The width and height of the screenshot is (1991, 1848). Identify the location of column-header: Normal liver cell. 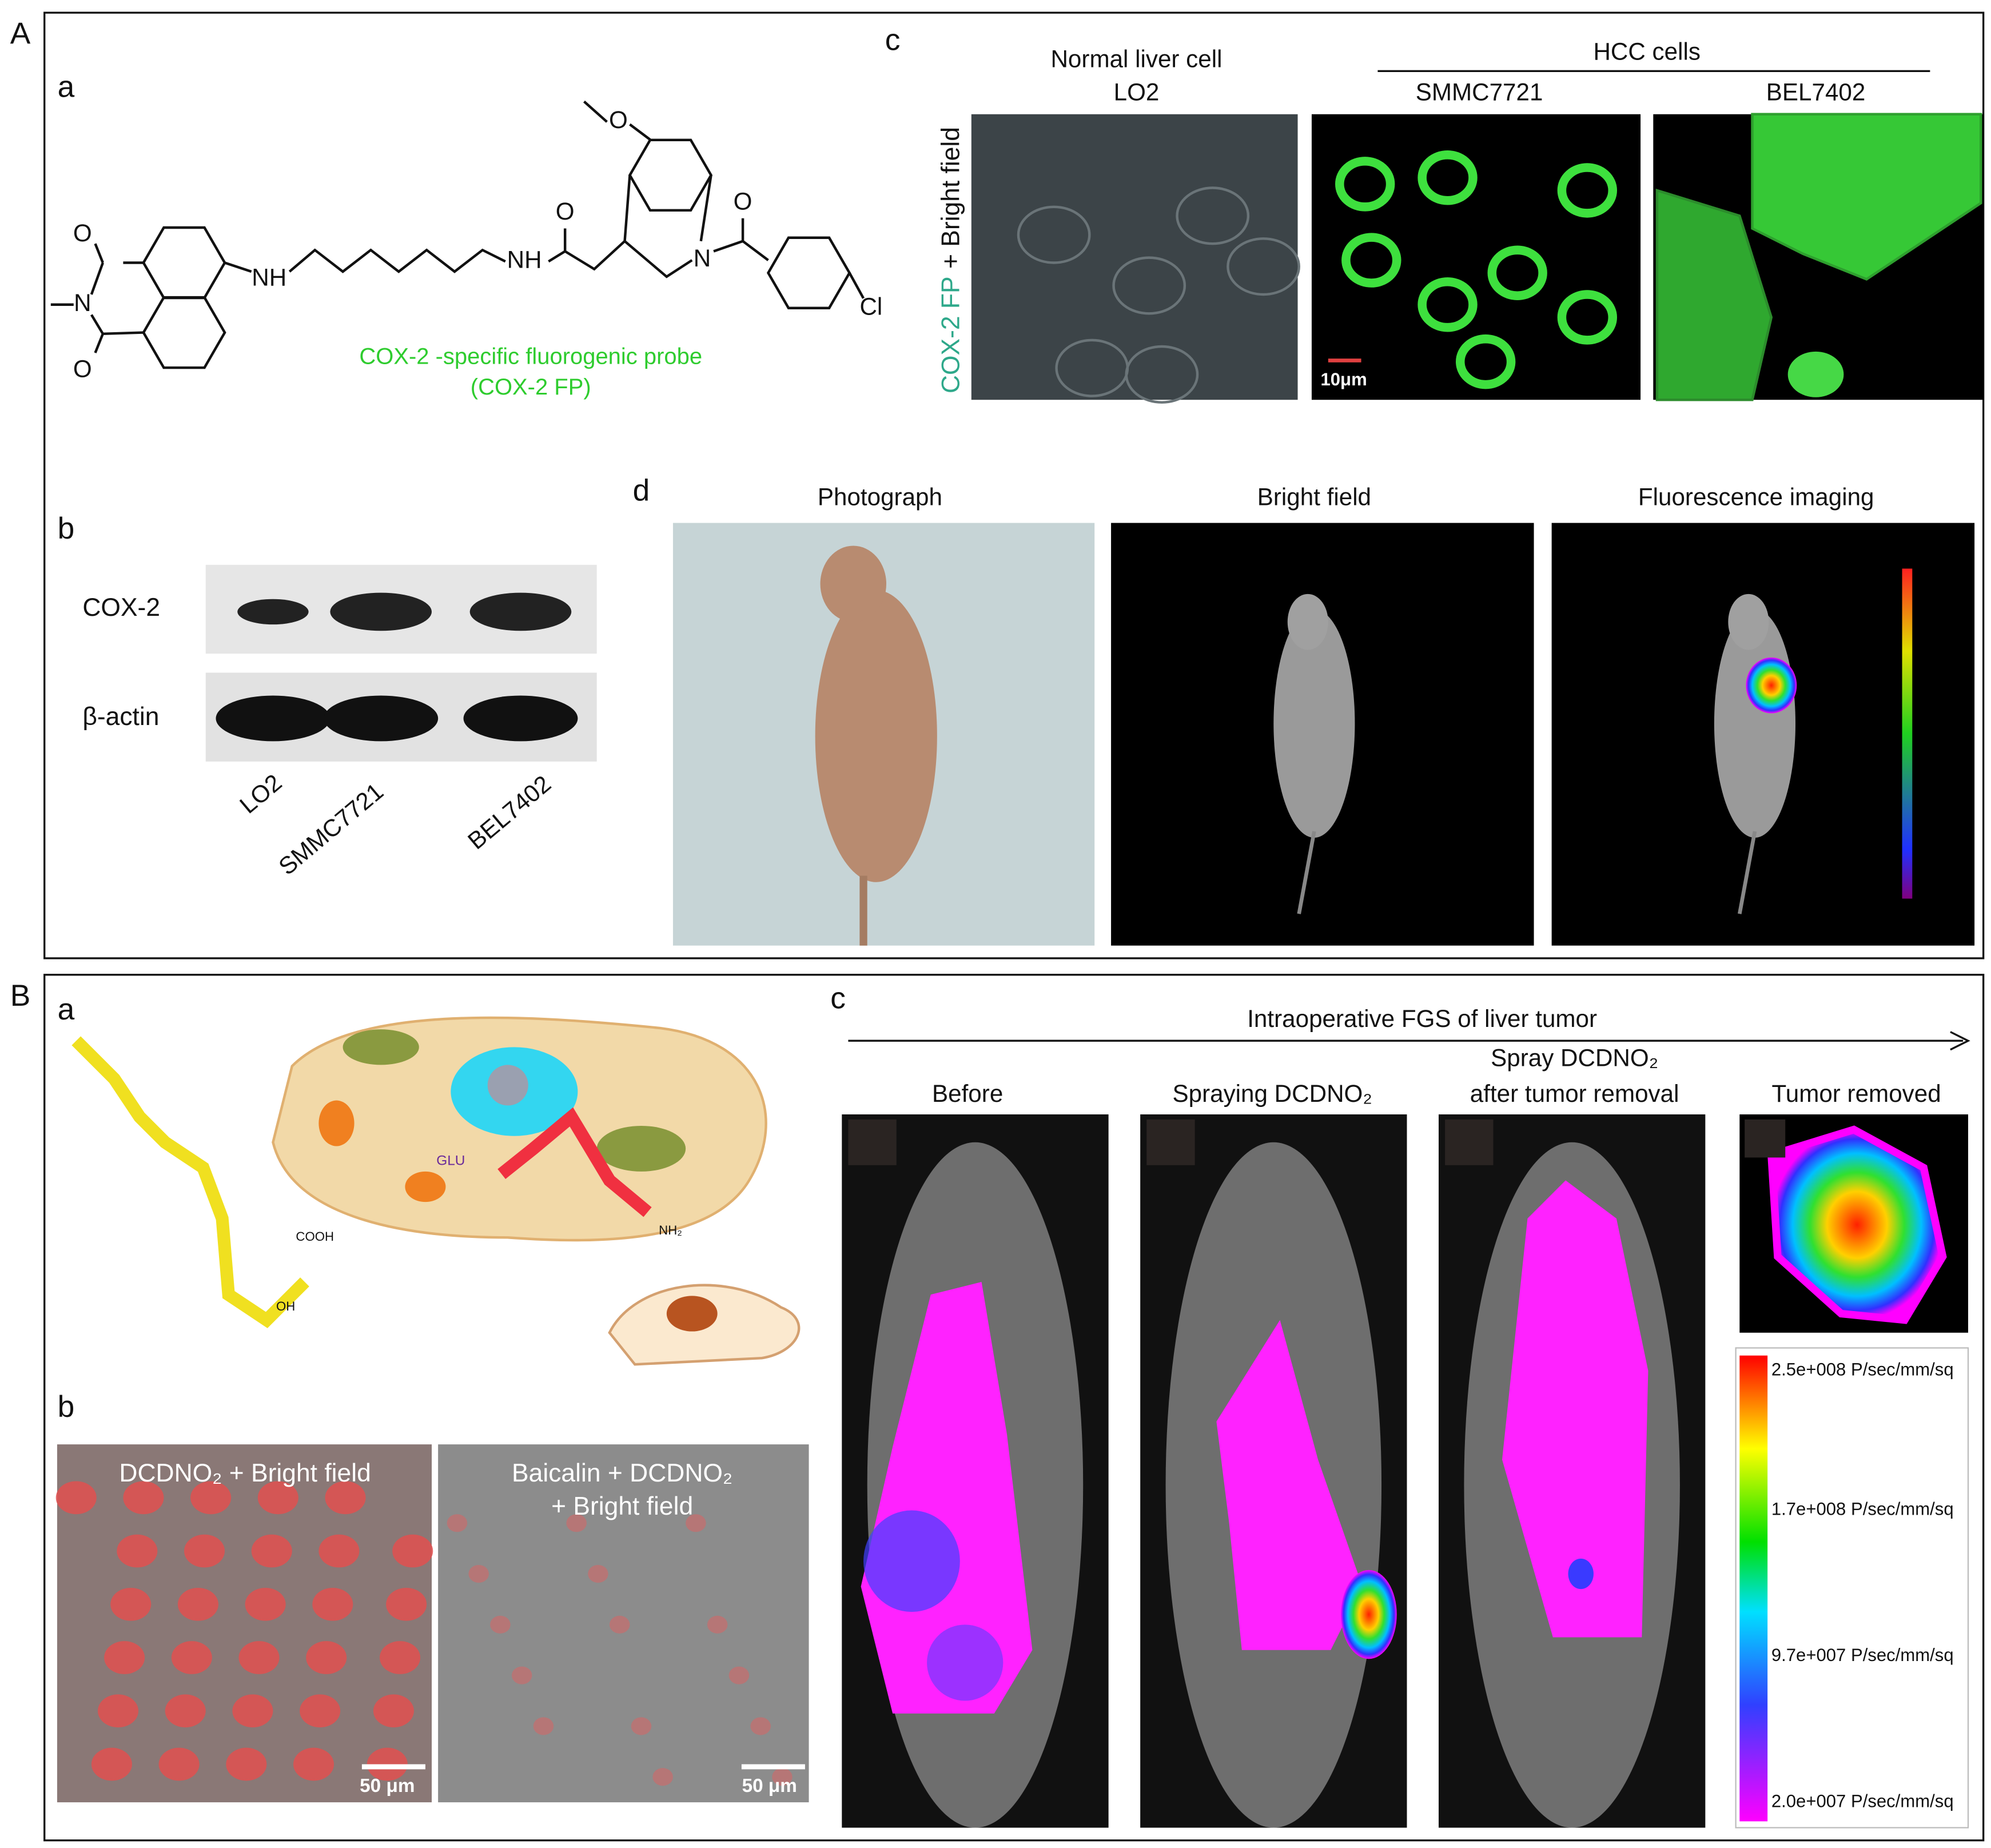
(1136, 59).